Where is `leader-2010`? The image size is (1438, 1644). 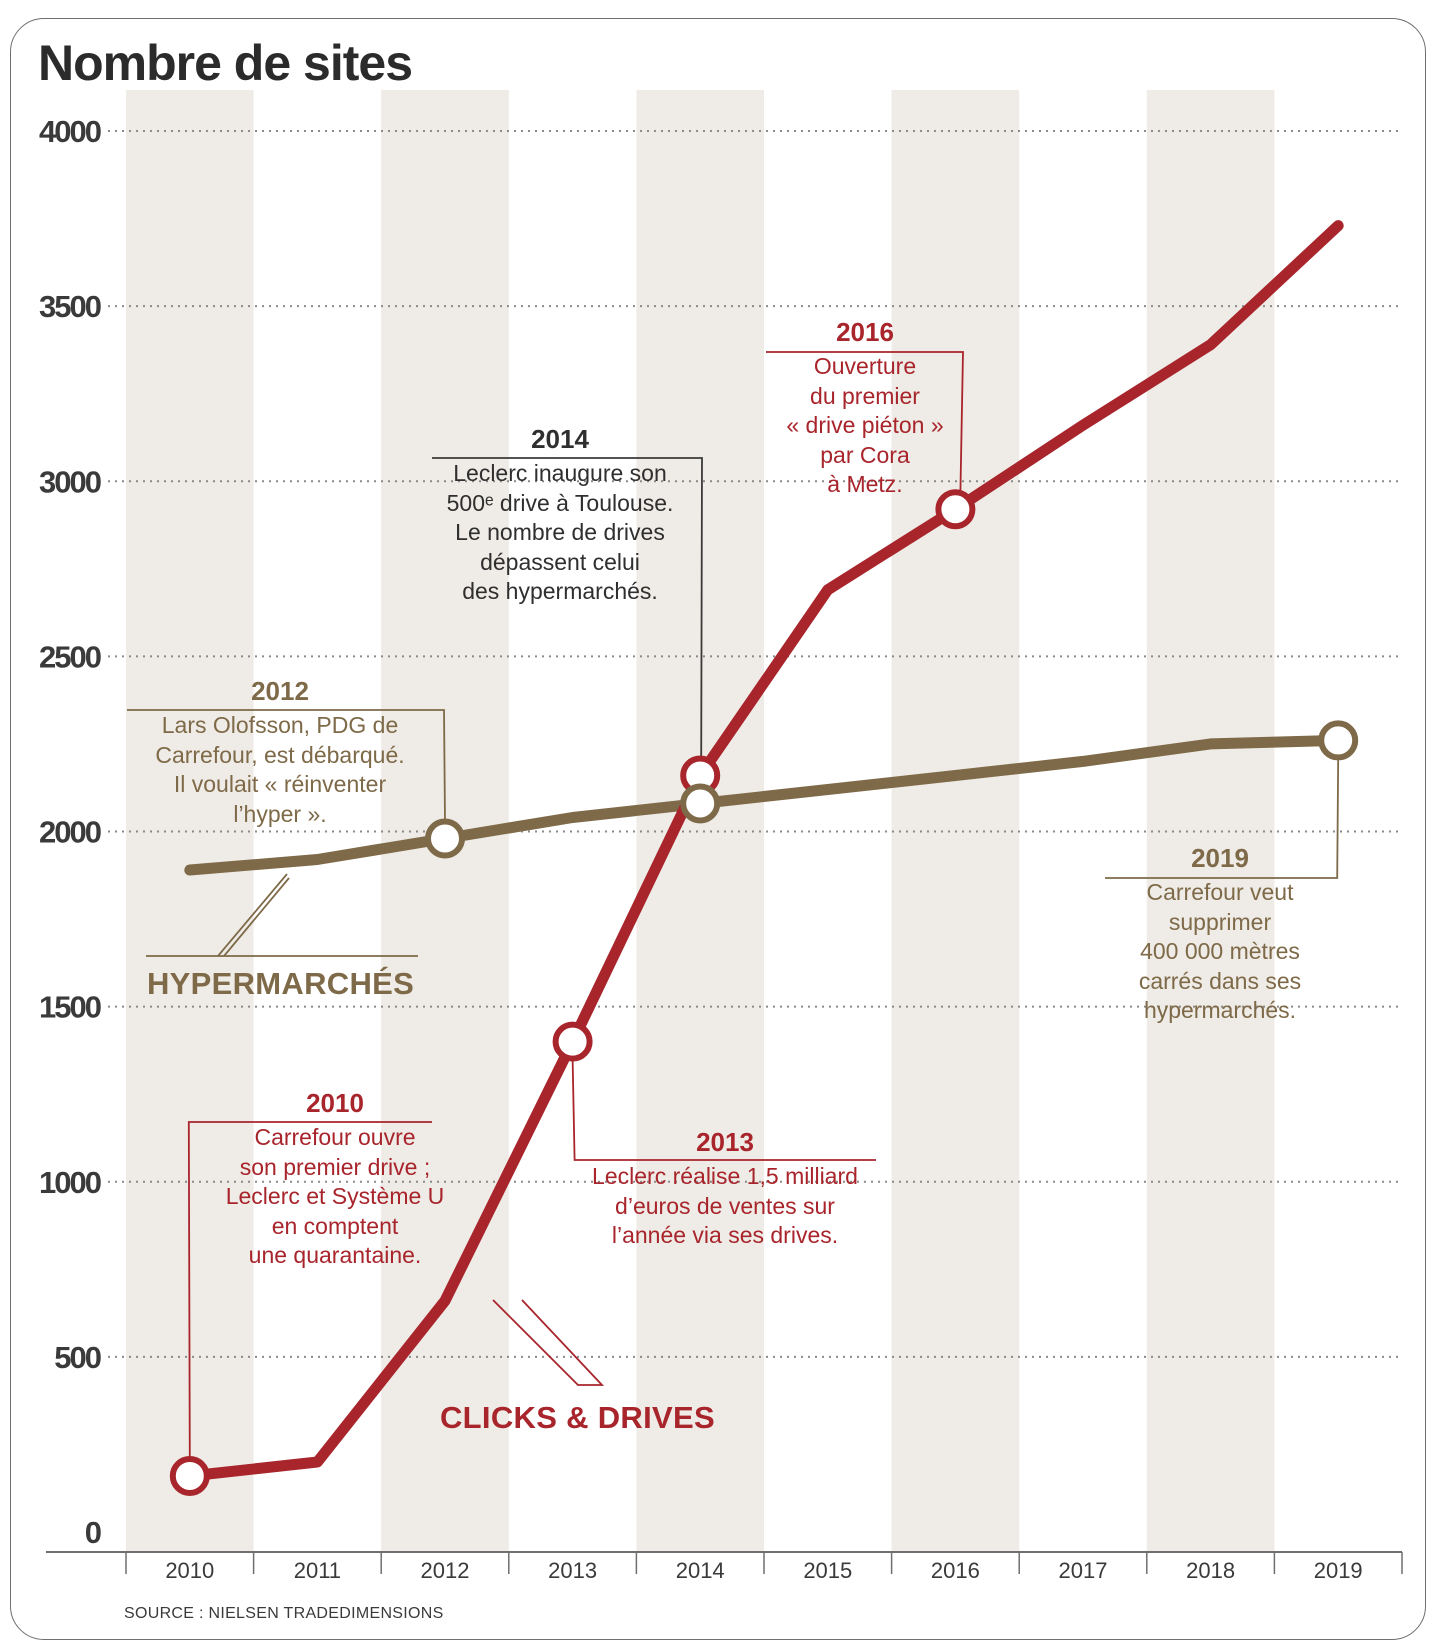
leader-2010 is located at coordinates (309, 1290).